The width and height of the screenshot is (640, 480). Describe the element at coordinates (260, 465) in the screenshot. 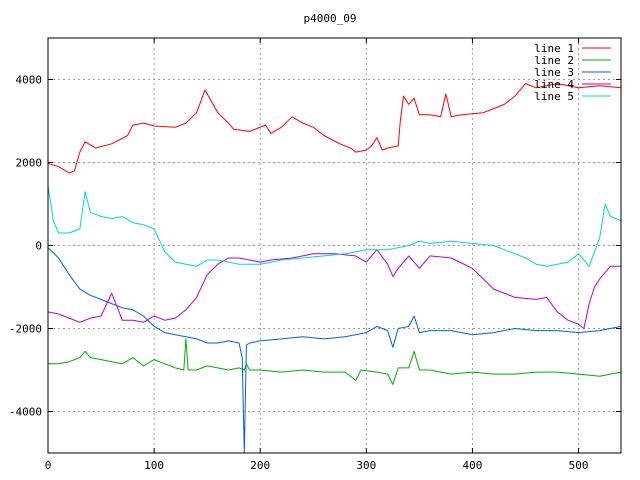

I see `x-tick-label: 200` at that location.